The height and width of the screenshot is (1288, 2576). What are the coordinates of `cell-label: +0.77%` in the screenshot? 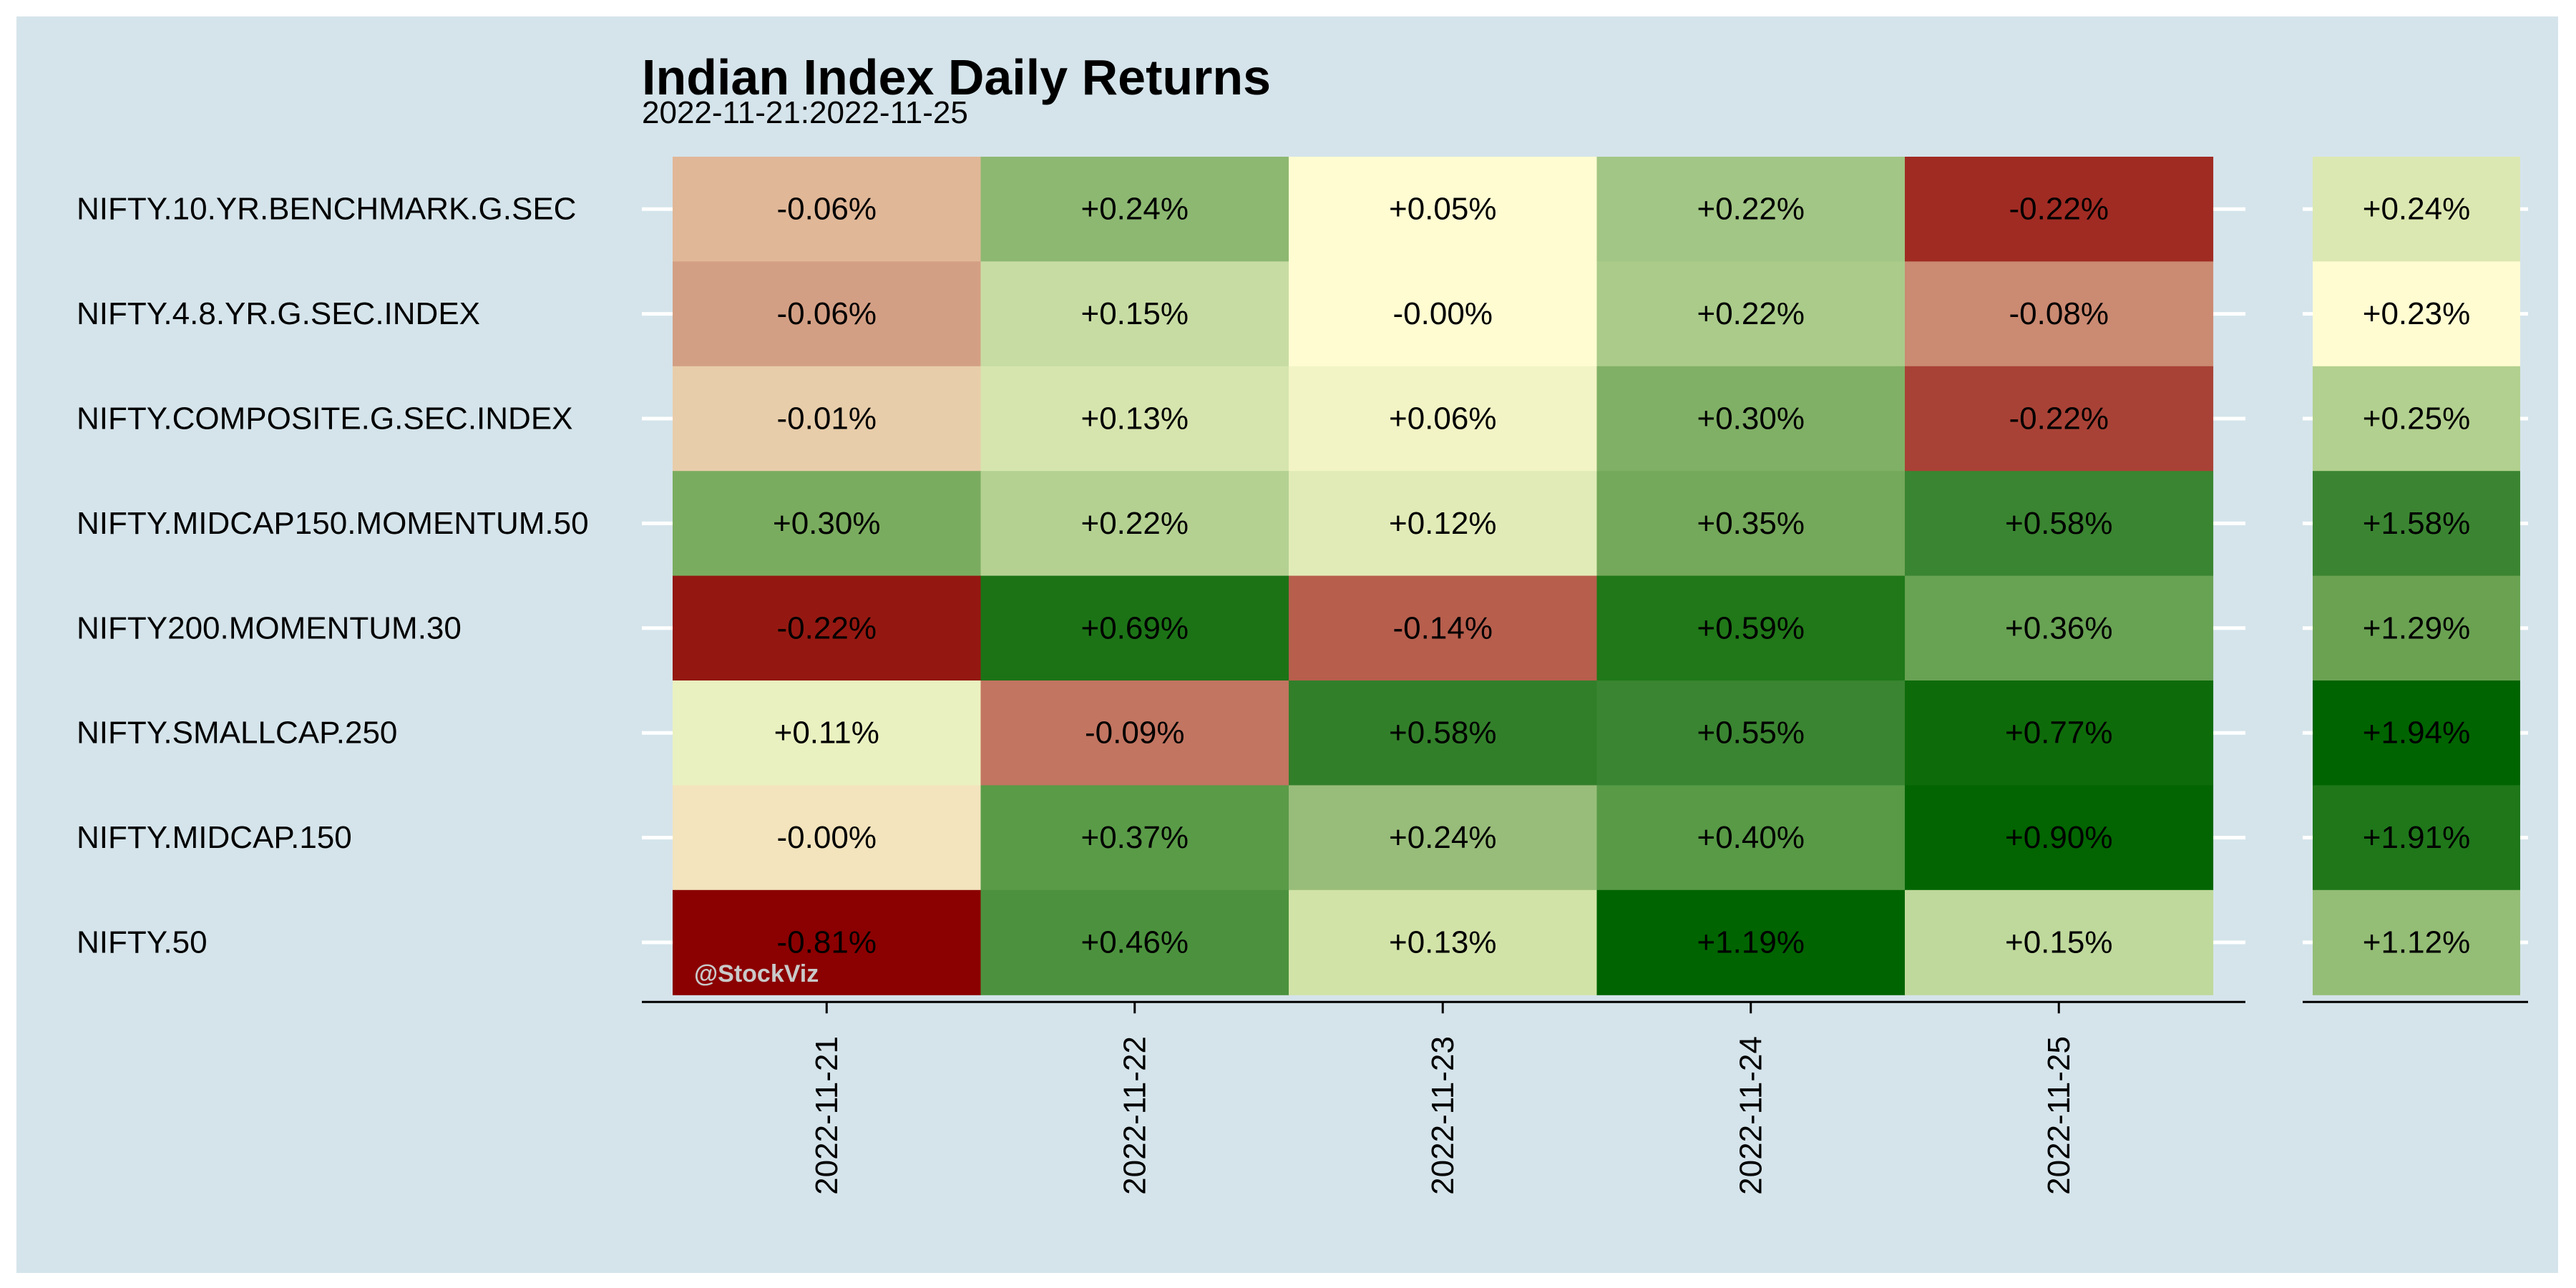 It's located at (2058, 733).